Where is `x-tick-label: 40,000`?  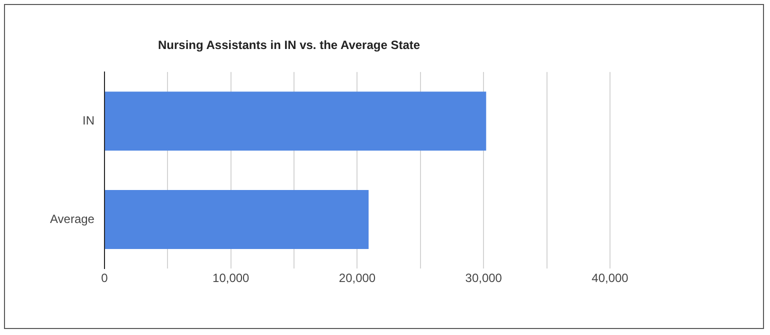
x-tick-label: 40,000 is located at coordinates (610, 278).